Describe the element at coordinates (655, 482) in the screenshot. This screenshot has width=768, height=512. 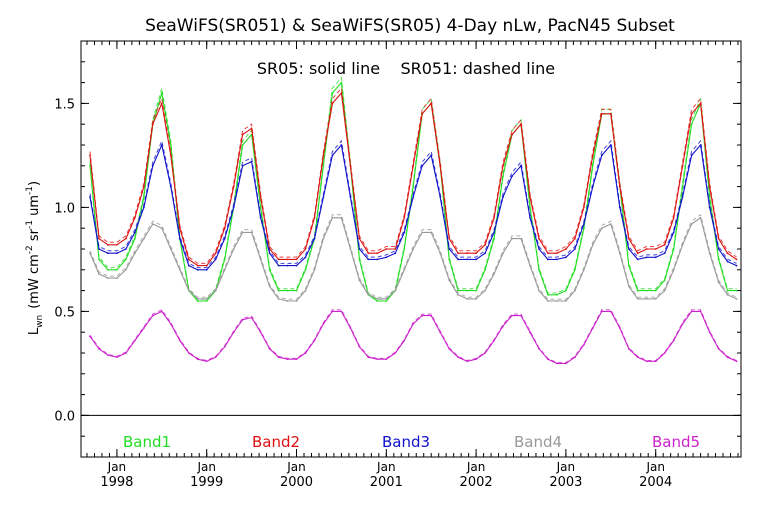
I see `x-tick-label-year: 2004` at that location.